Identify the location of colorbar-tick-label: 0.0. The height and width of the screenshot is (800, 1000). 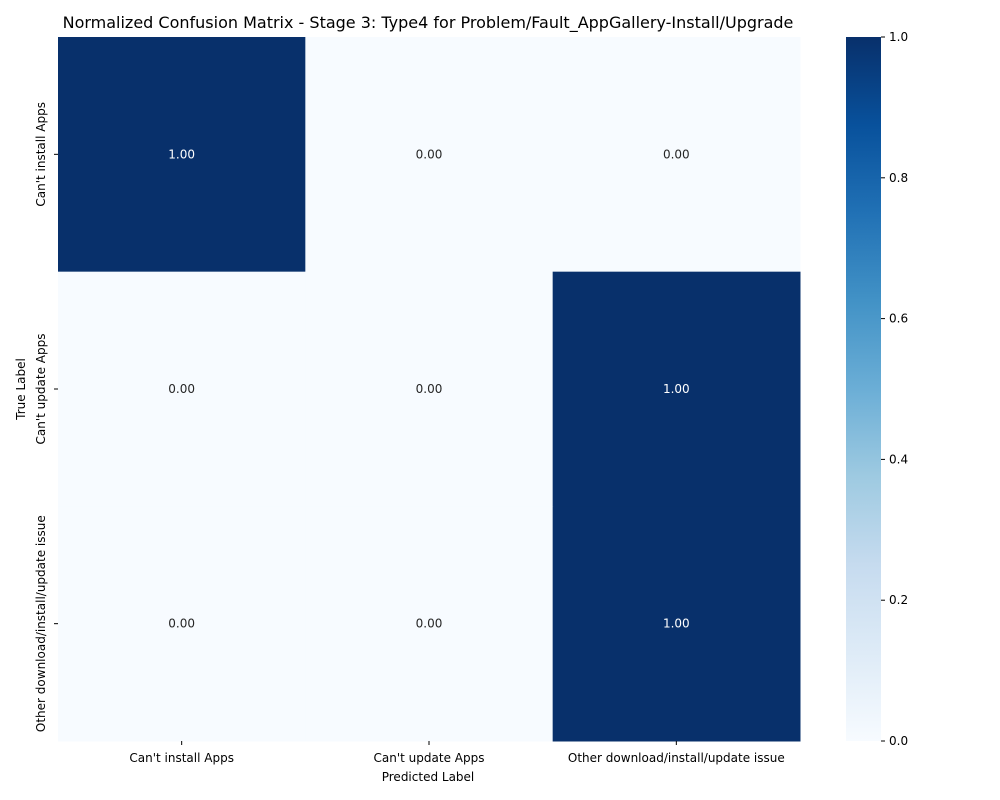
(898, 741).